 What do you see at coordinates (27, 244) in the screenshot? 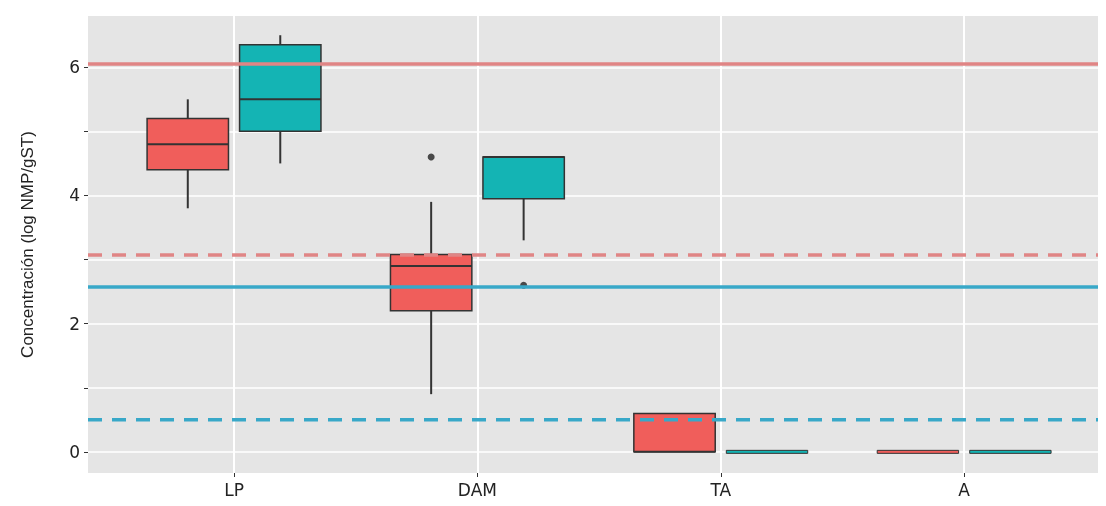
I see `y-axis-title: Concentración (log NMP/gST)` at bounding box center [27, 244].